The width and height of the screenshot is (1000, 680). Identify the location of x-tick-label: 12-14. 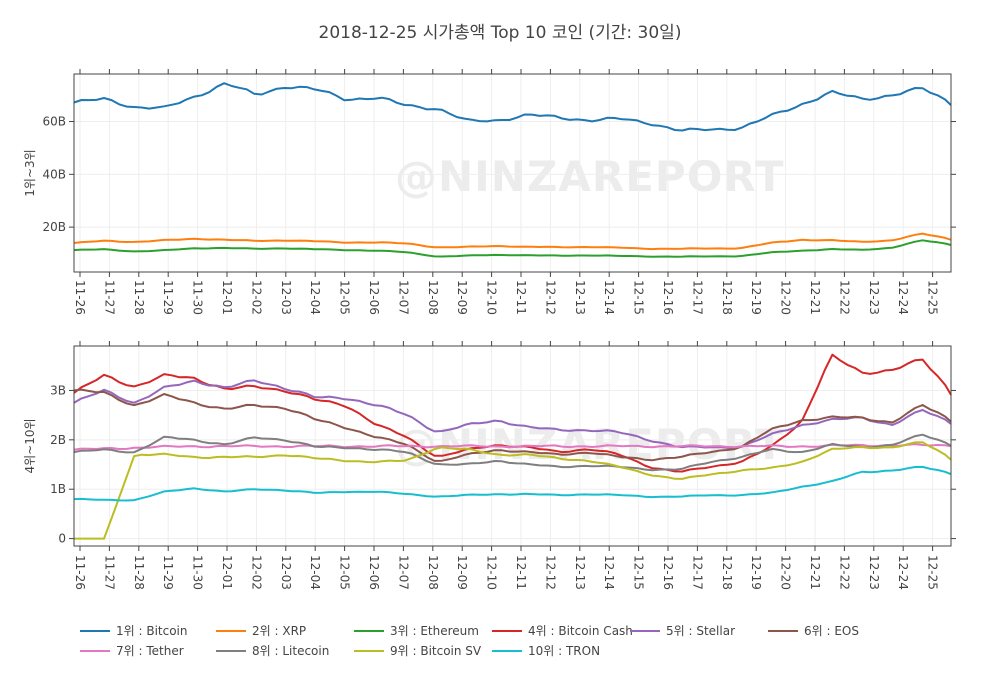
(609, 572).